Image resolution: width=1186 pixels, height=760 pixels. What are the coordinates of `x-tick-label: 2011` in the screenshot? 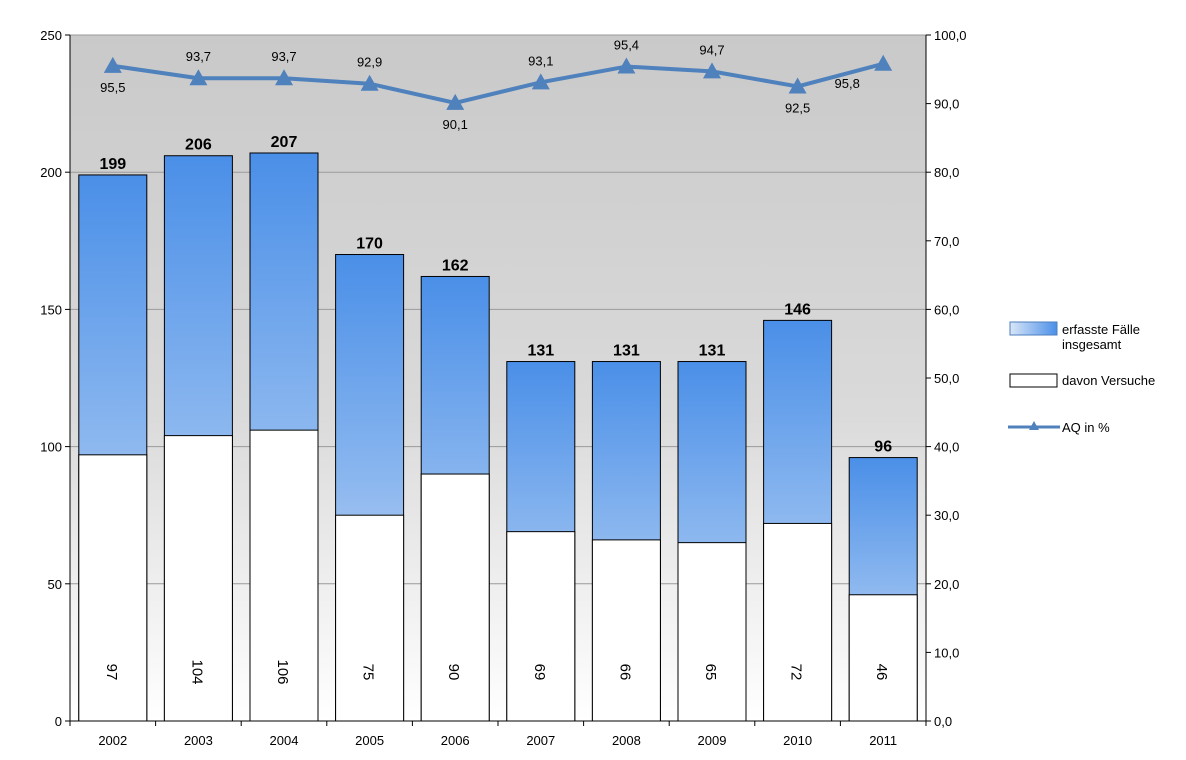 It's located at (883, 740).